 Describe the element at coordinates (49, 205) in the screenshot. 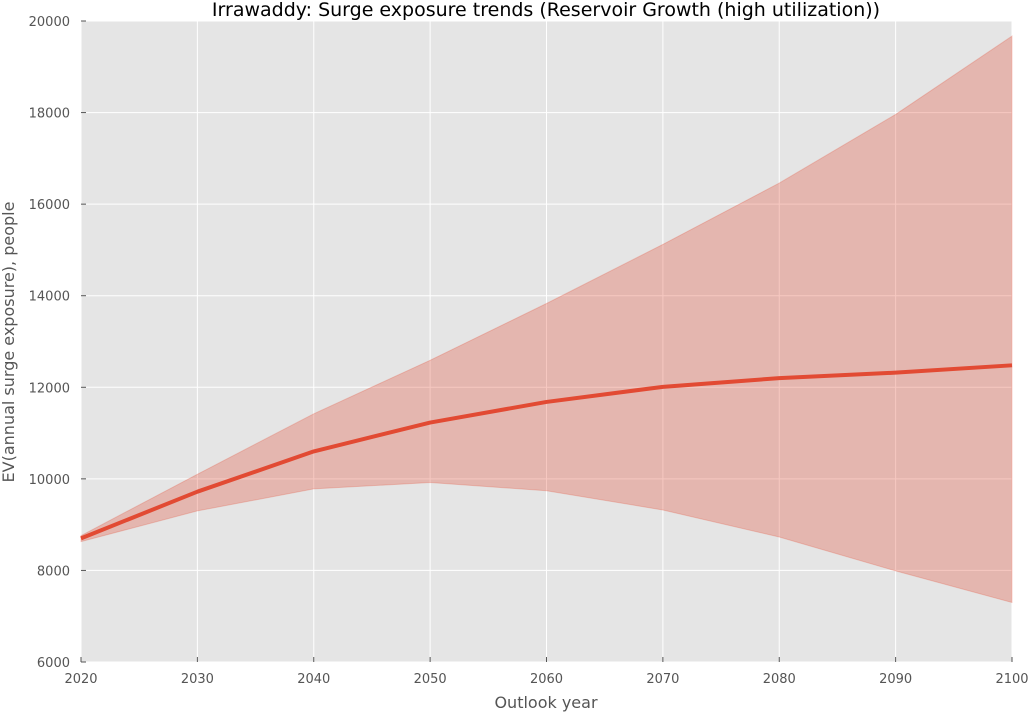

I see `y-tick-label: 16000` at that location.